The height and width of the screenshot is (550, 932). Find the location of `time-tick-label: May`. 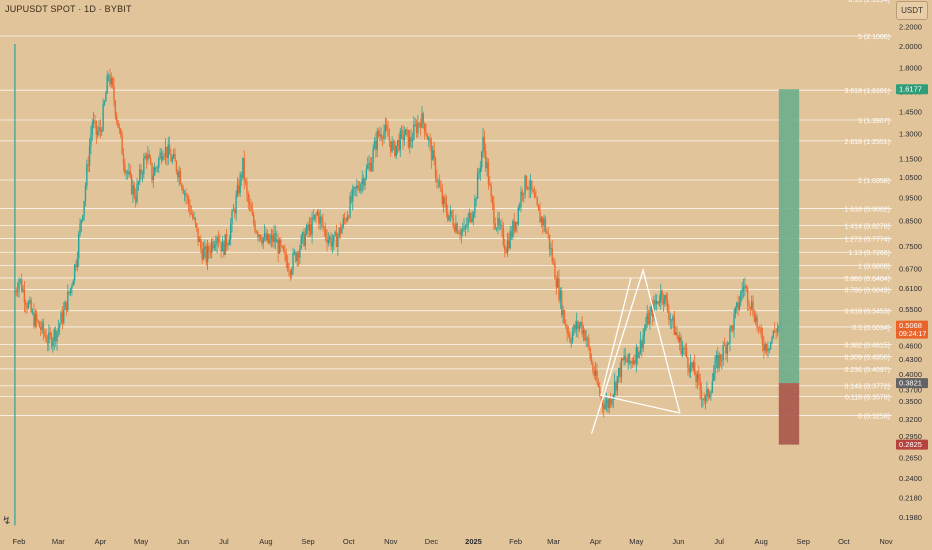

time-tick-label: May is located at coordinates (636, 541).